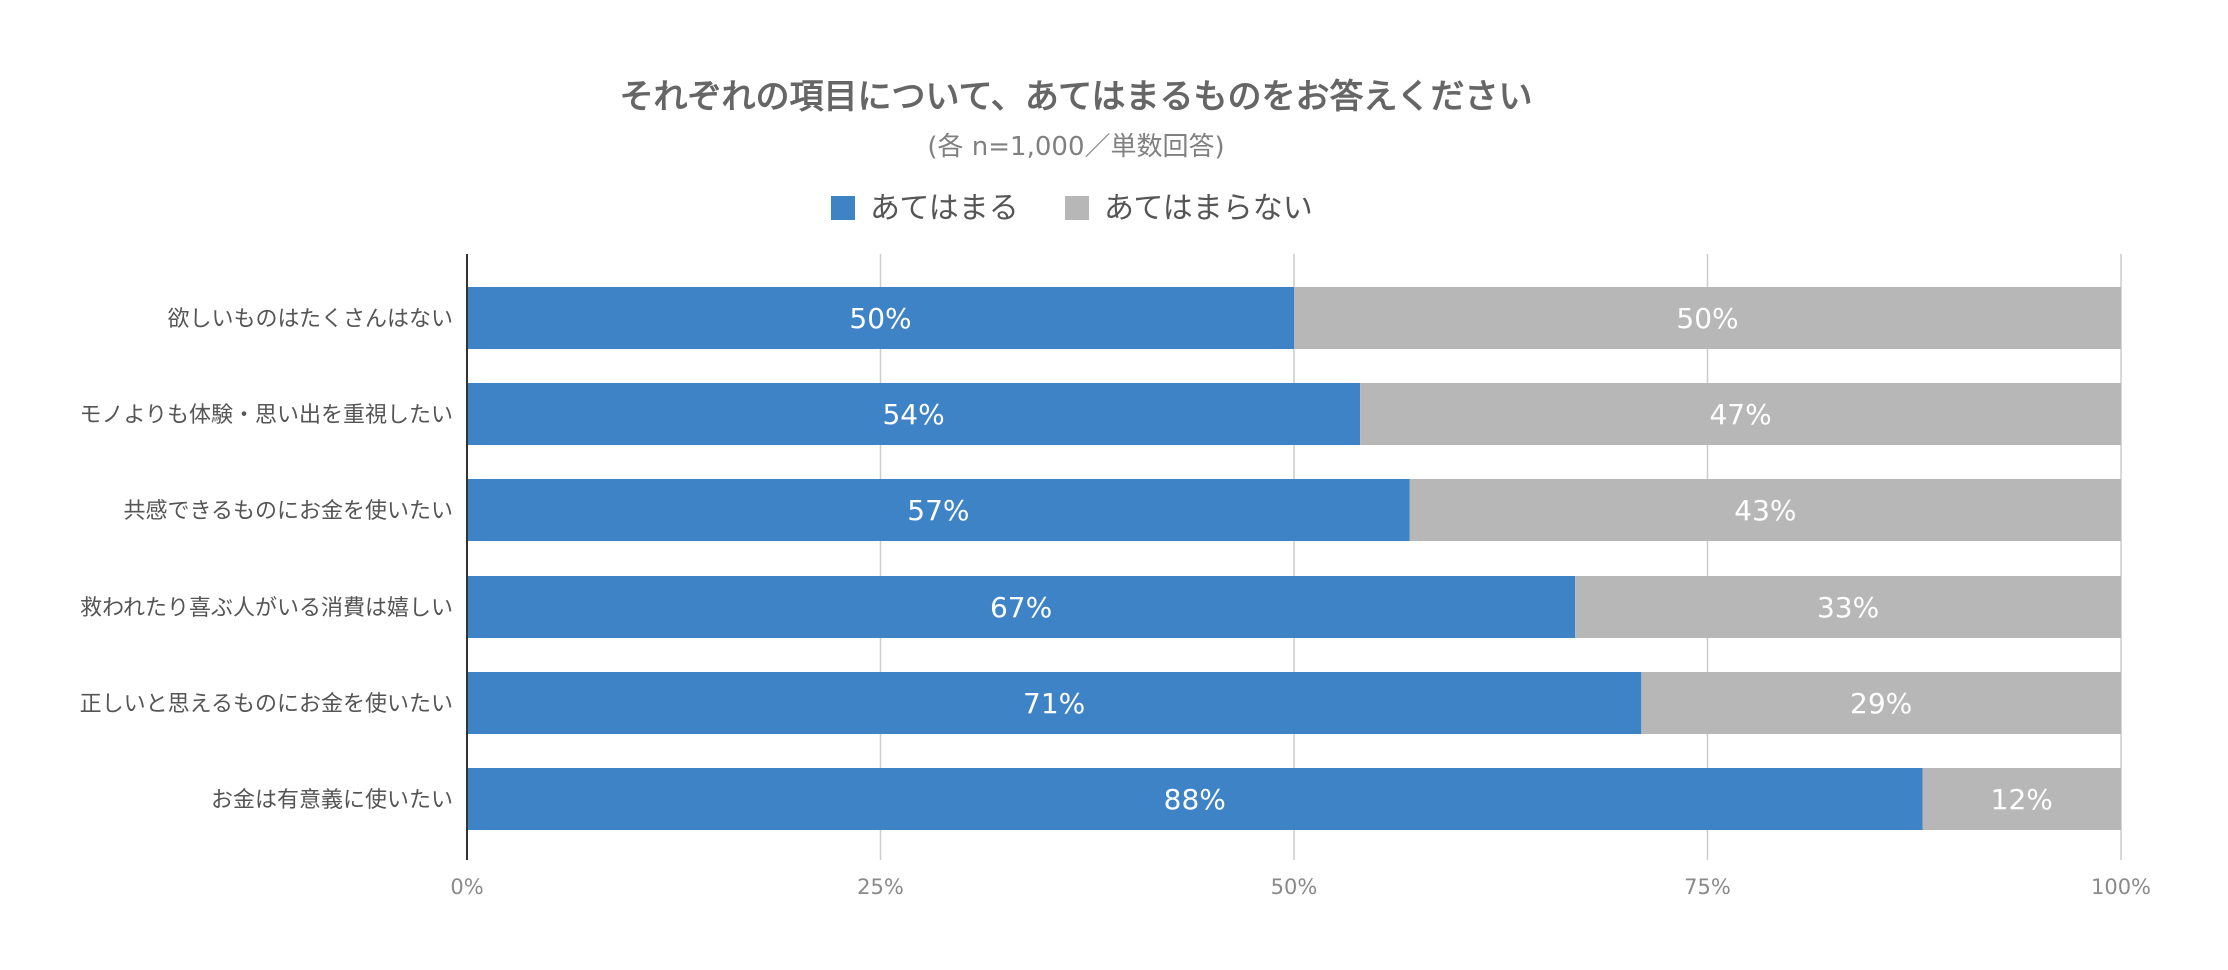 The height and width of the screenshot is (970, 2228). Describe the element at coordinates (266, 608) in the screenshot. I see `category-label-4: 救われたり喜ぶ人がいる消費は嬉しい` at that location.